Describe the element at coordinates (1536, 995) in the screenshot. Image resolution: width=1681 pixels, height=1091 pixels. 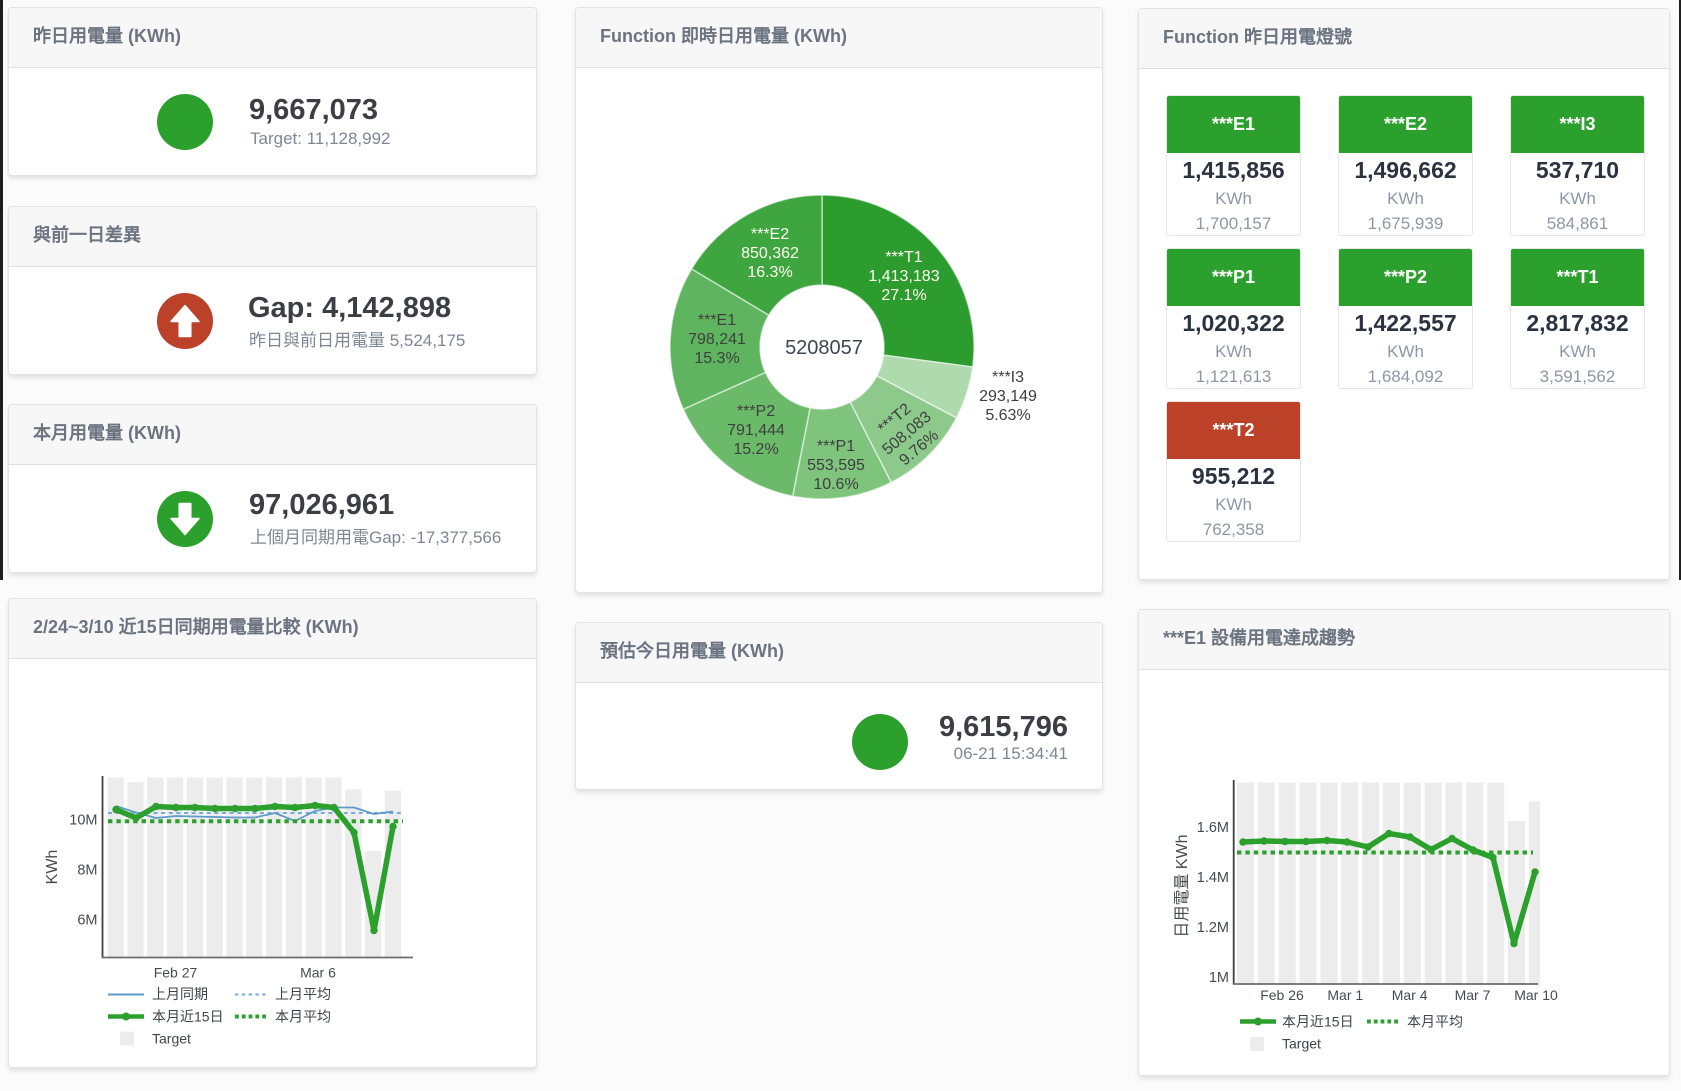
I see `svg-text: Mar 10` at that location.